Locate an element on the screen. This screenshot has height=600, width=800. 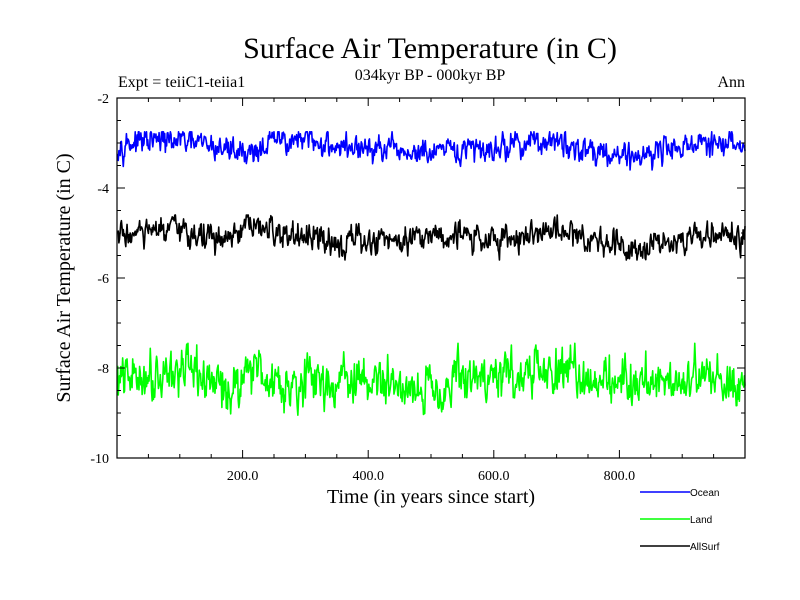
legend-label-land: Land is located at coordinates (701, 520).